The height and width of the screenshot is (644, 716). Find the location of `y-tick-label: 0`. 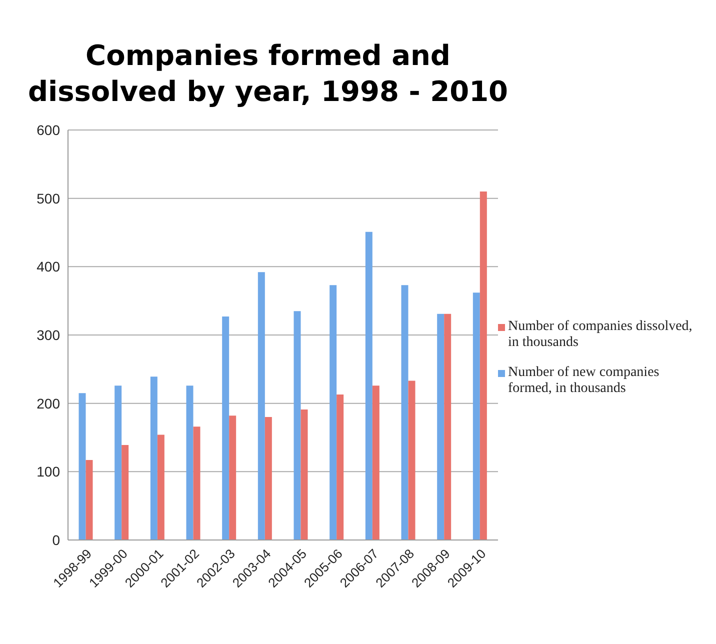

y-tick-label: 0 is located at coordinates (56, 540).